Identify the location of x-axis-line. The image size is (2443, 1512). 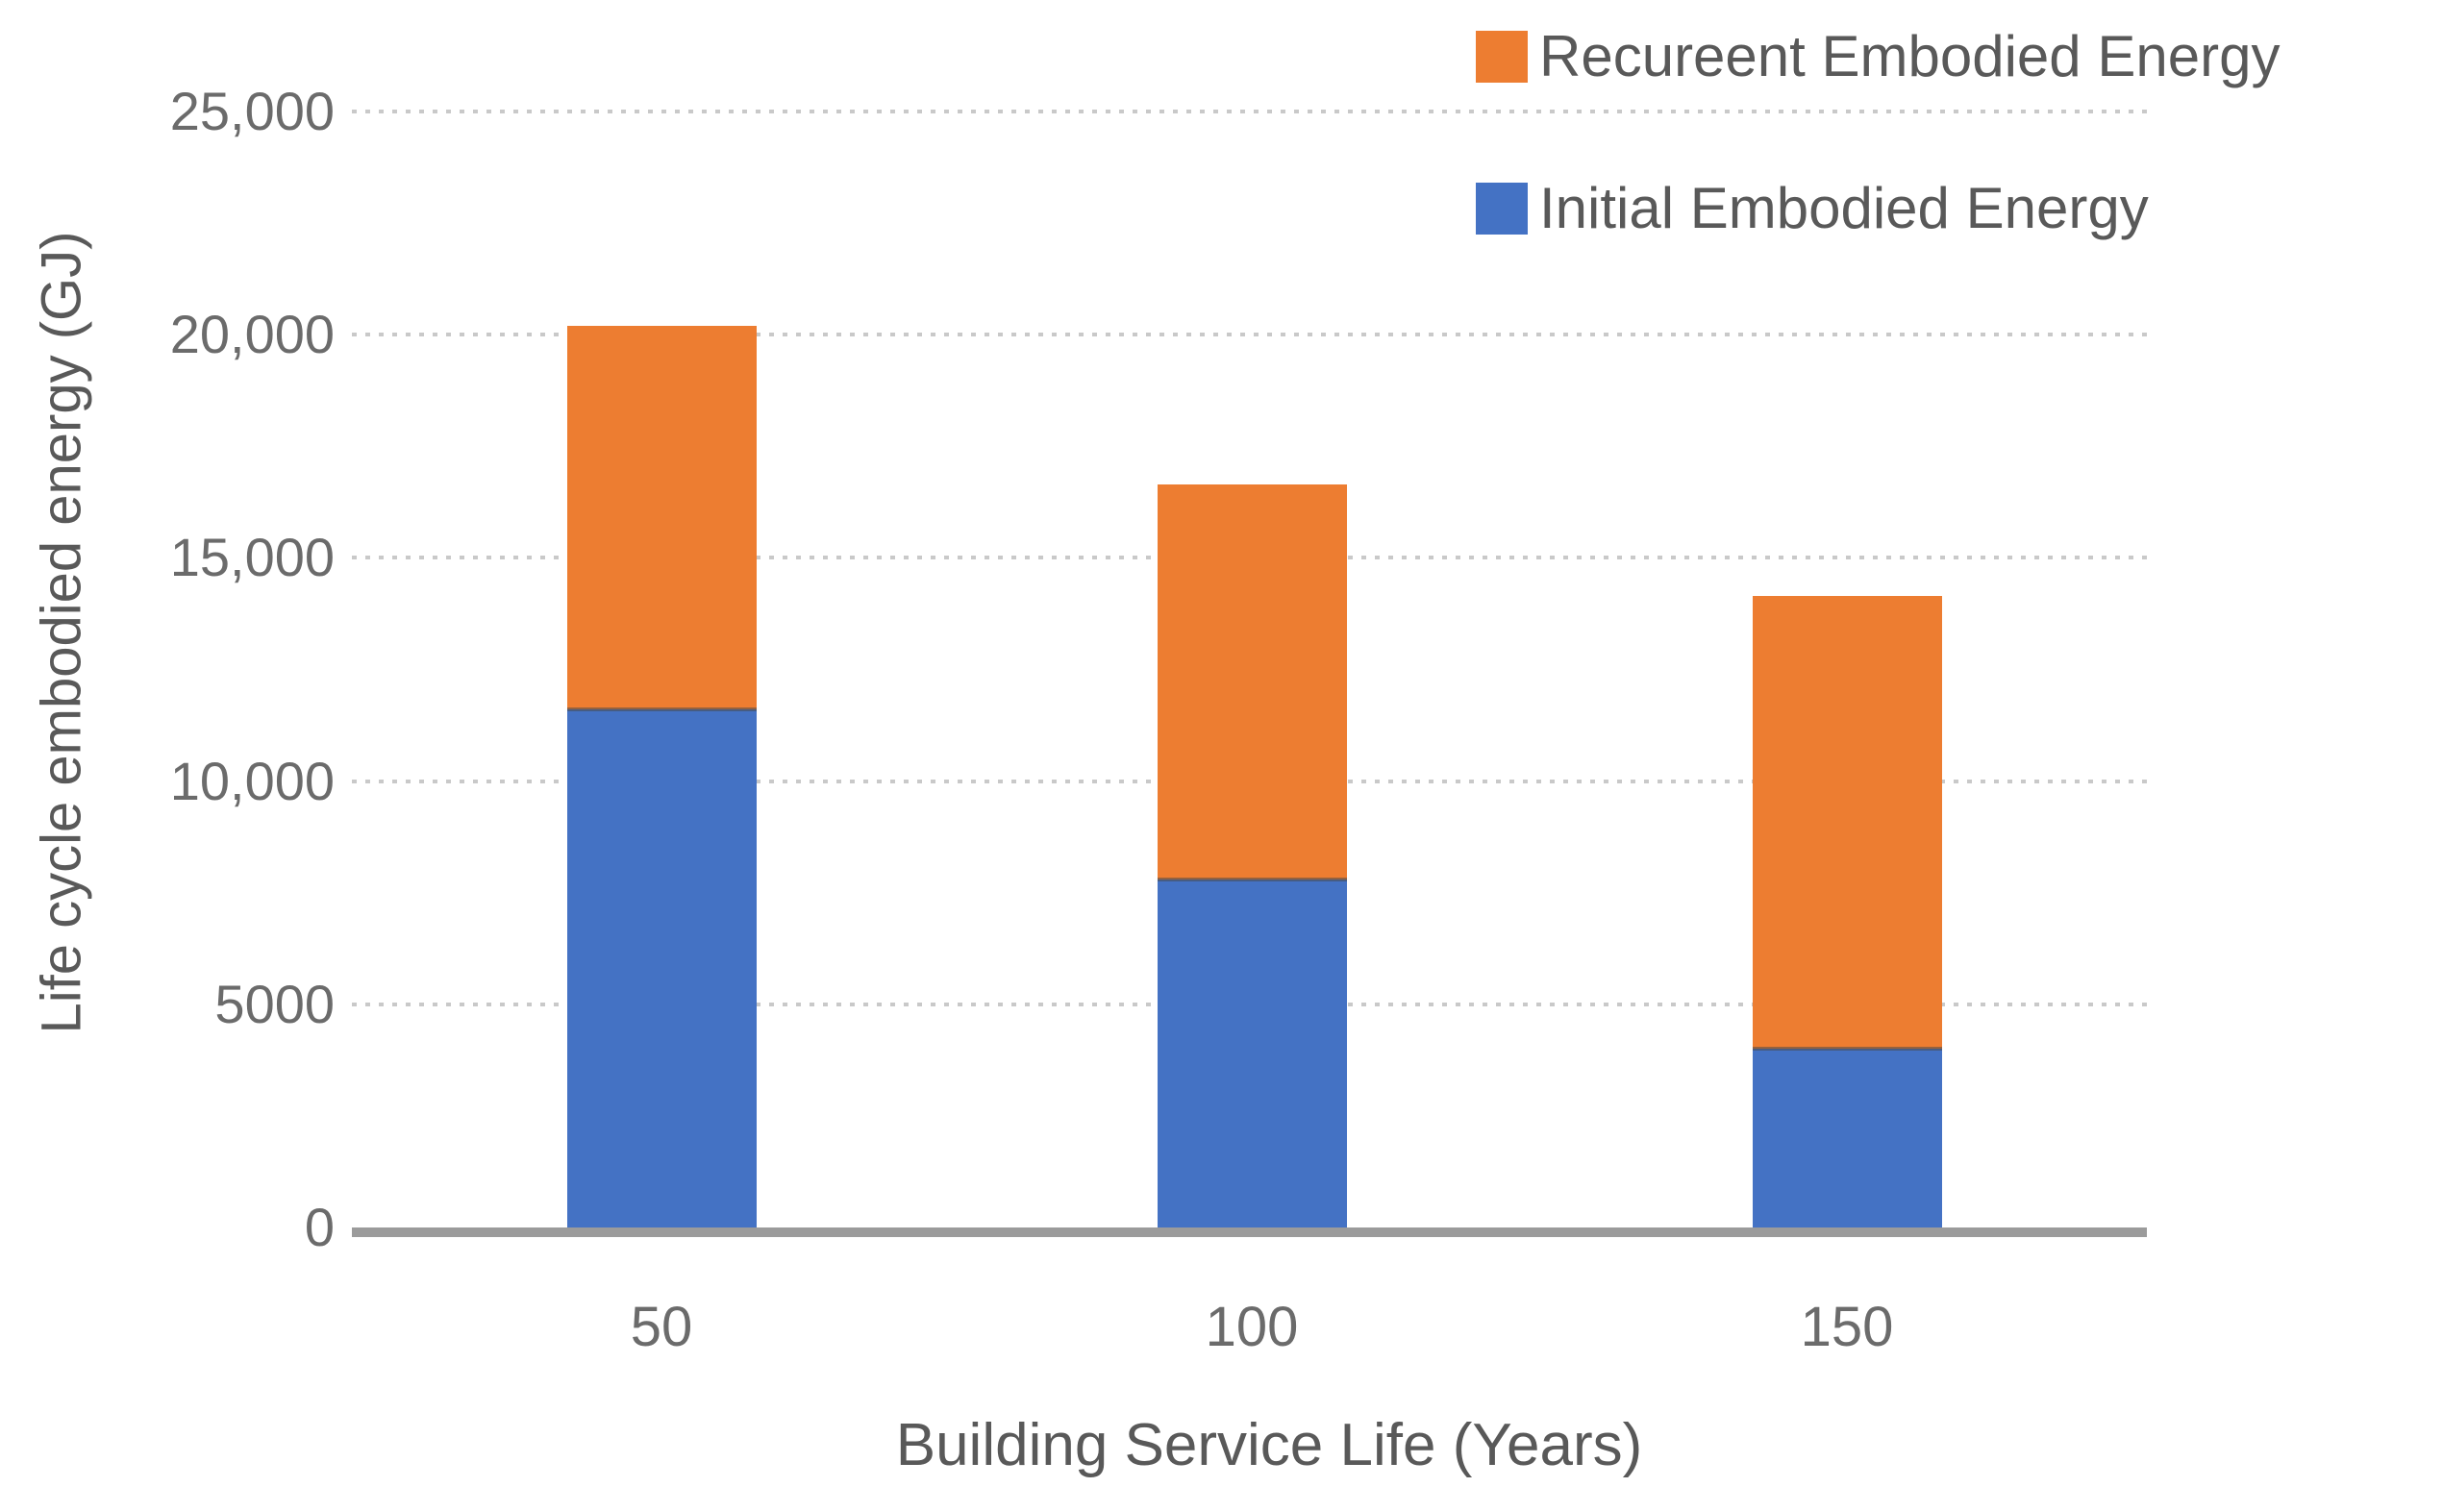
(1249, 1232).